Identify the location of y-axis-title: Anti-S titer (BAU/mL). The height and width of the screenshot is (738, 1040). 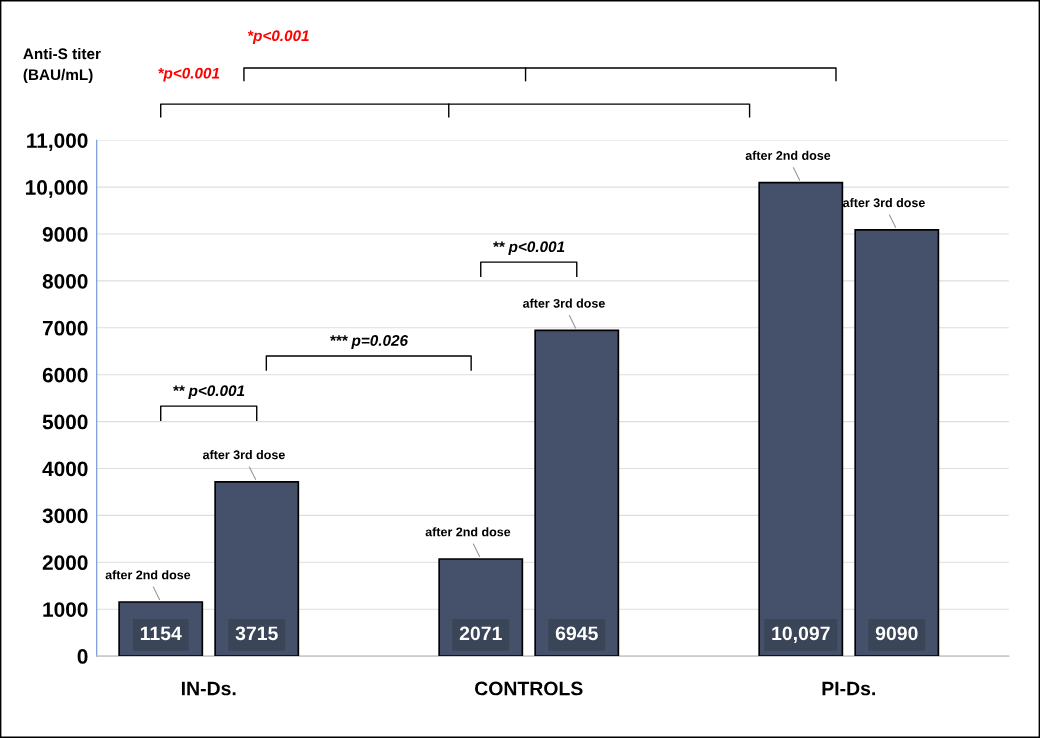
(62, 65).